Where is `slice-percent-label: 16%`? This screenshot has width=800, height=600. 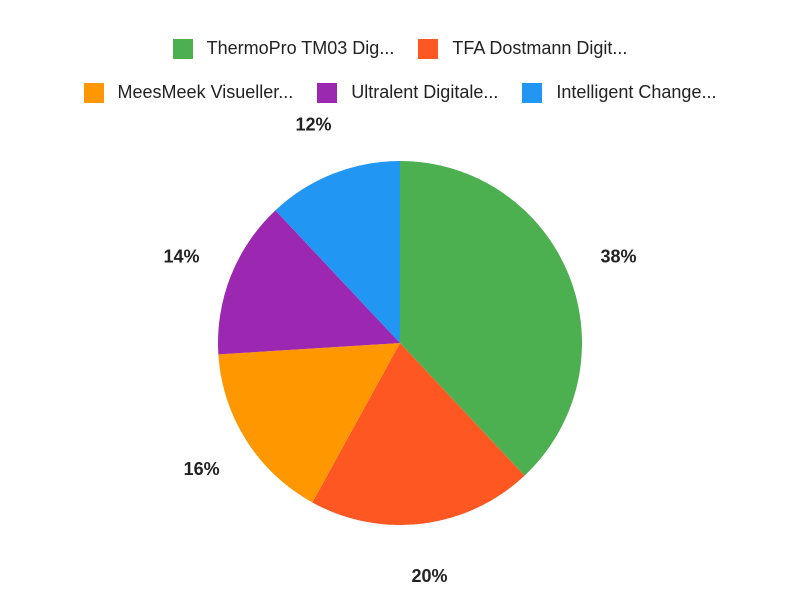 slice-percent-label: 16% is located at coordinates (202, 469).